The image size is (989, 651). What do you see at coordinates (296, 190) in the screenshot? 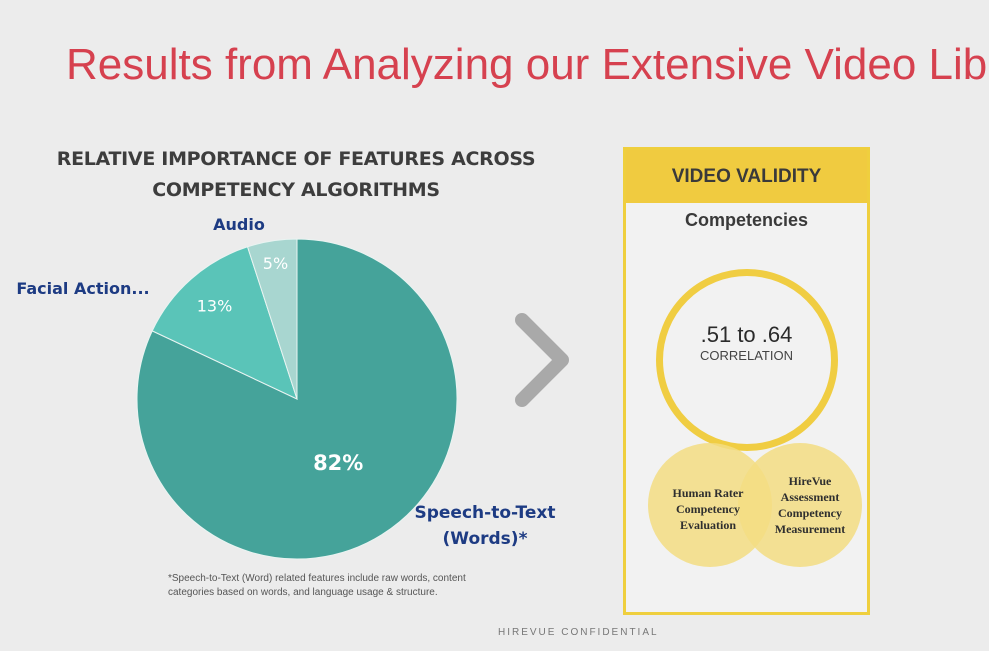
I see `chart-title-line-2: COMPETENCY ALGORITHMS` at bounding box center [296, 190].